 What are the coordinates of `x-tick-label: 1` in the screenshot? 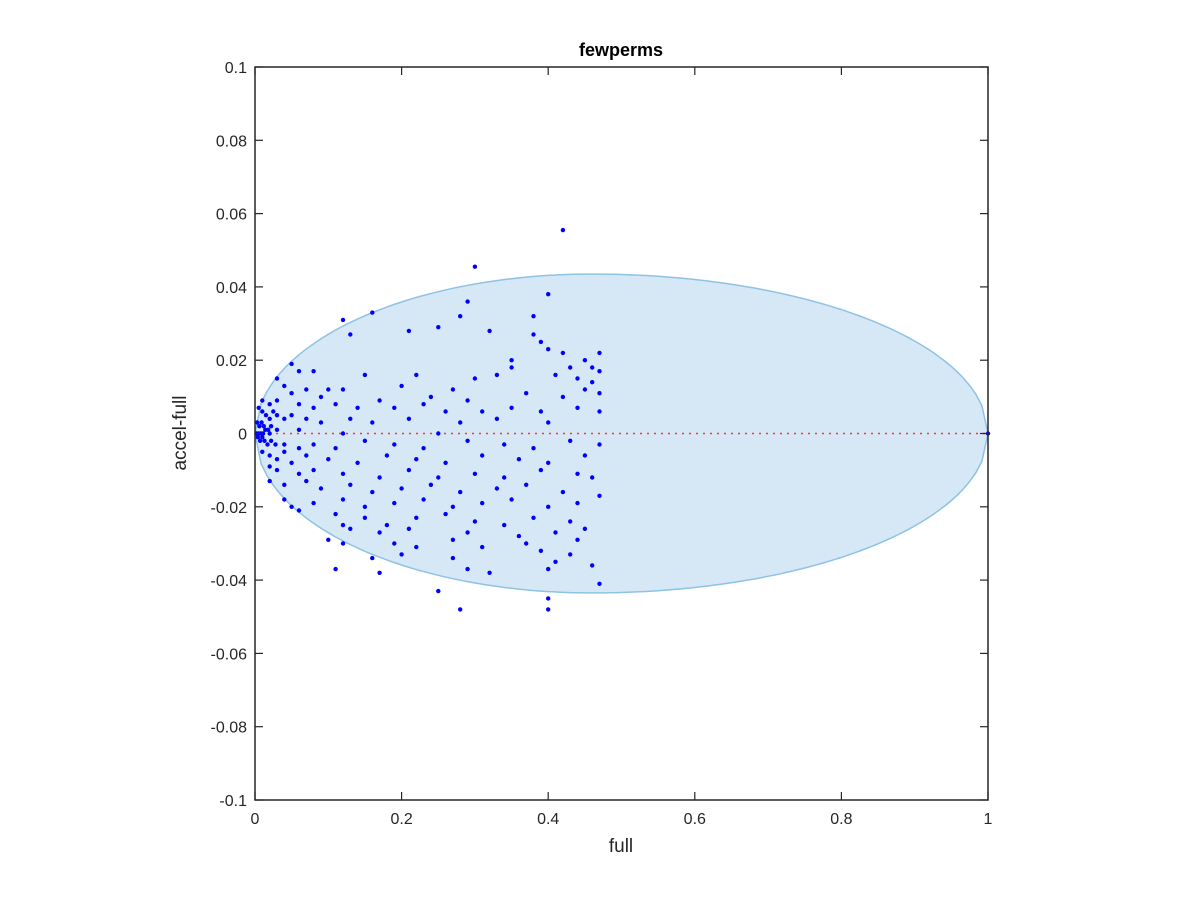 It's located at (988, 819).